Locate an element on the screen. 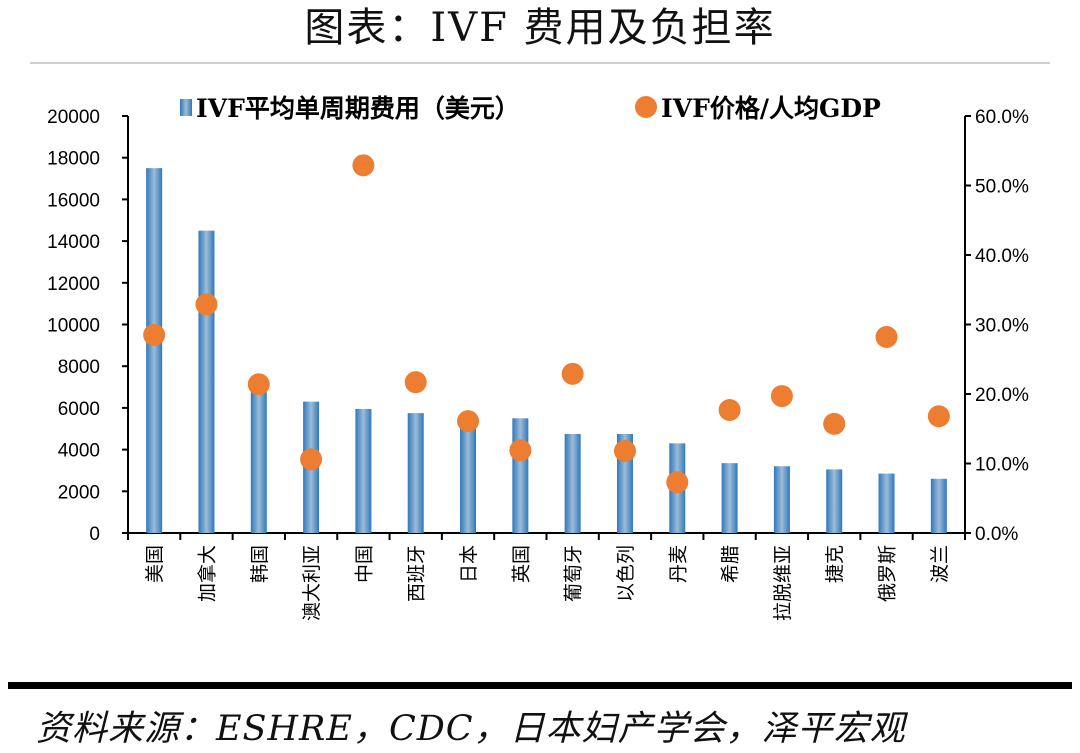 This screenshot has width=1080, height=753. right-tick-label: 0.0% is located at coordinates (996, 534).